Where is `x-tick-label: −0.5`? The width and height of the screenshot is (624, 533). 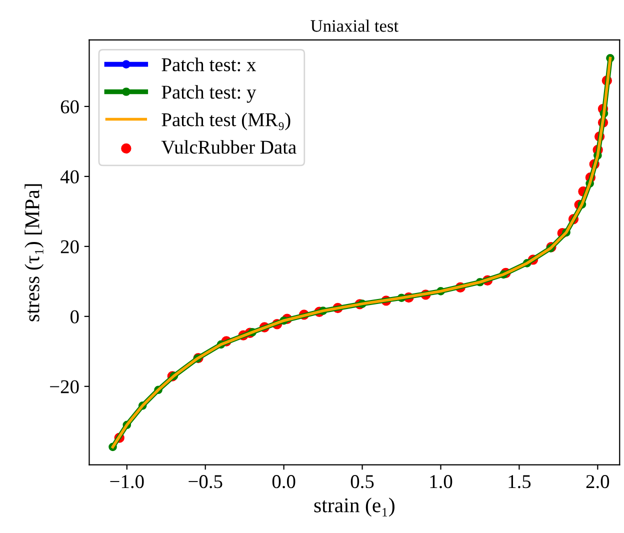
x-tick-label: −0.5 is located at coordinates (205, 481).